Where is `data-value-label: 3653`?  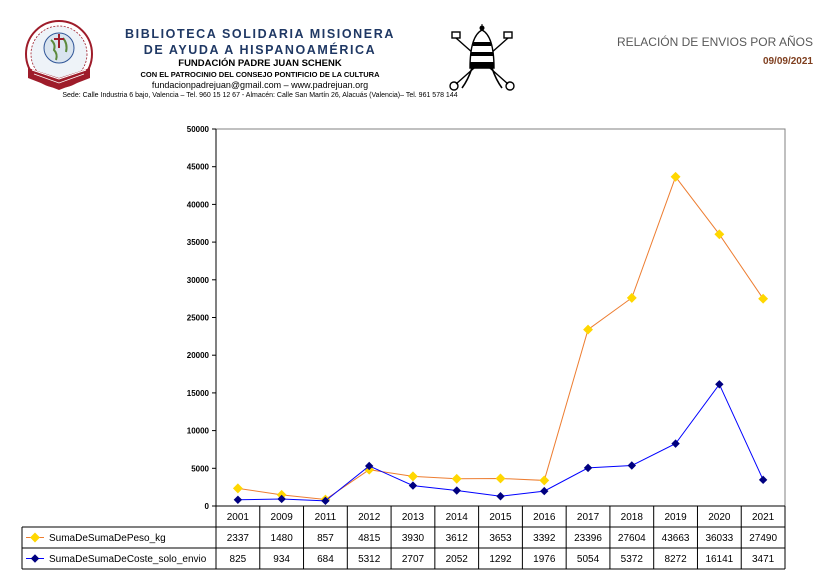
data-value-label: 3653 is located at coordinates (500, 538).